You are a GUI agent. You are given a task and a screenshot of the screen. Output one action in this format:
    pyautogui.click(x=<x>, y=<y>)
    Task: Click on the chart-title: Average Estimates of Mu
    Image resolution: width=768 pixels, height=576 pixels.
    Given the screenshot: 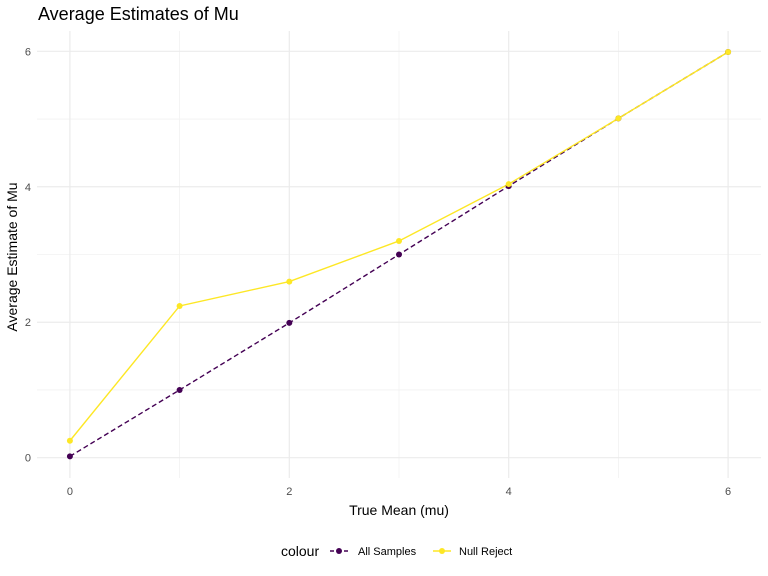 What is the action you would take?
    pyautogui.click(x=138, y=14)
    